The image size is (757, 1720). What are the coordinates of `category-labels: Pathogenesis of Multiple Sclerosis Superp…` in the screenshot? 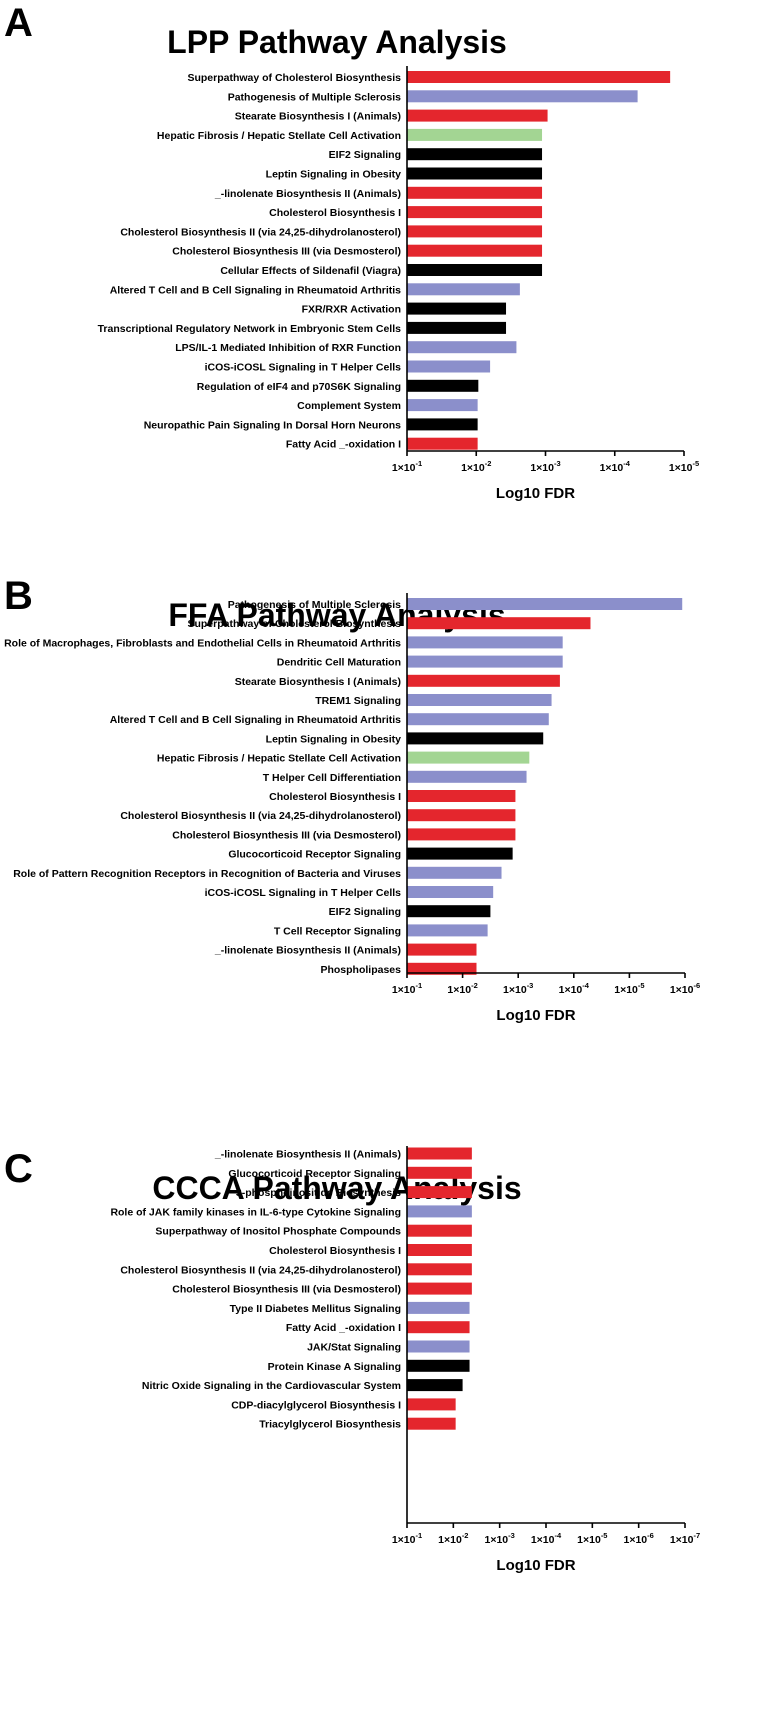 It's located at (202, 787).